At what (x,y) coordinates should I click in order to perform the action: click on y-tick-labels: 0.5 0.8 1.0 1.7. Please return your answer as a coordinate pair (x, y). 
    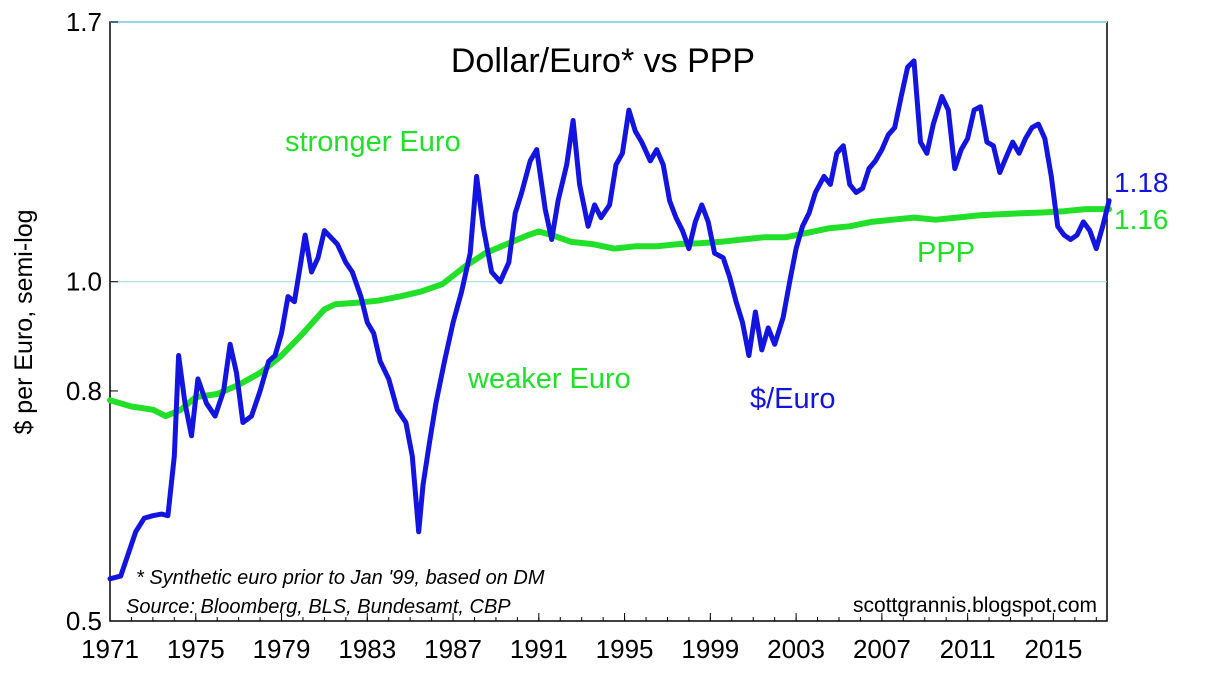
    Looking at the image, I should click on (84, 321).